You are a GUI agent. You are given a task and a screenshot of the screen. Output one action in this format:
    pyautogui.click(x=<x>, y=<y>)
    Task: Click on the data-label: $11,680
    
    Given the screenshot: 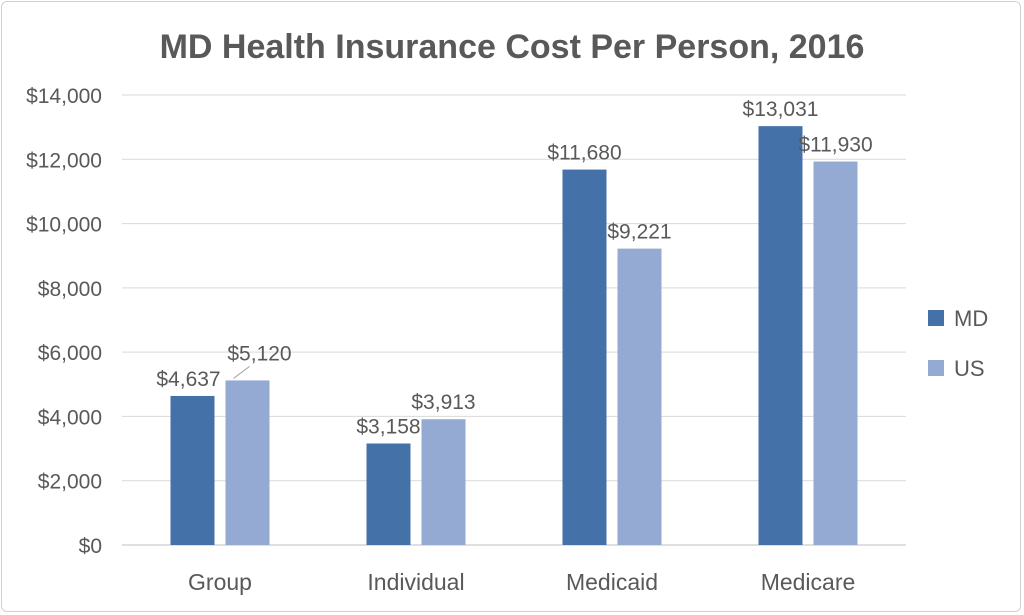 What is the action you would take?
    pyautogui.click(x=584, y=153)
    